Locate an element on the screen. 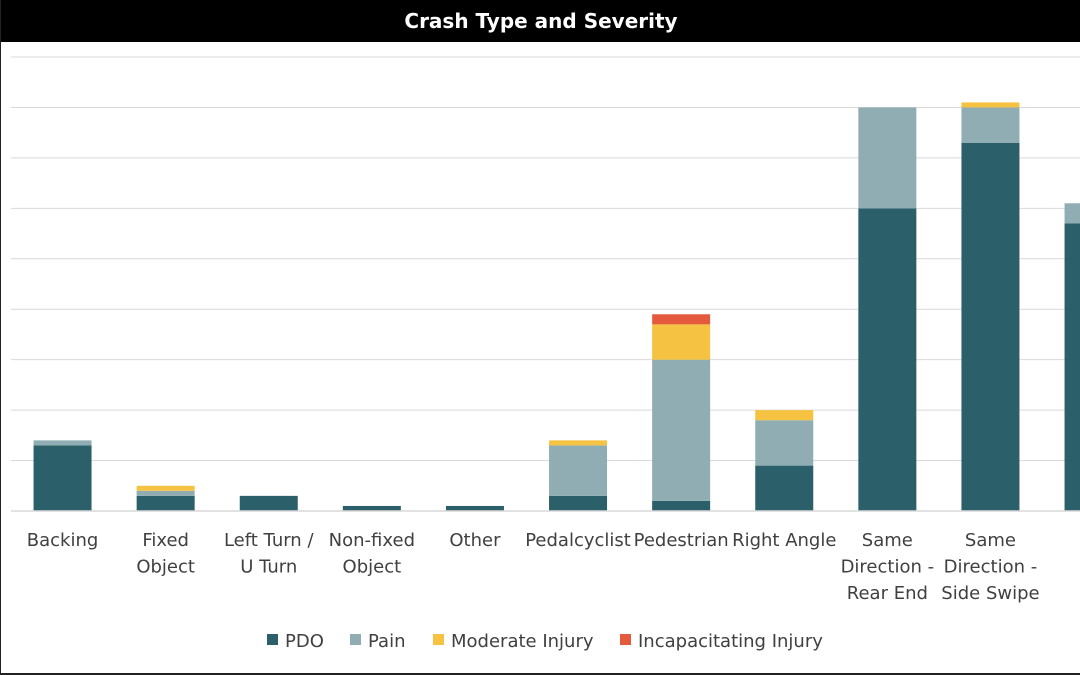 The height and width of the screenshot is (675, 1080). chart-title-bar: Crash Type and Severity is located at coordinates (540, 21).